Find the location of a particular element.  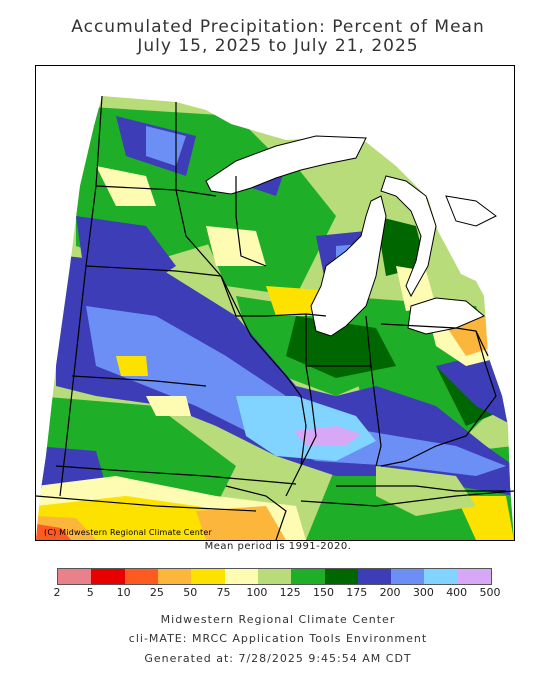

map-date-range: July 15, 2025 to July 21, 2025 is located at coordinates (278, 46).